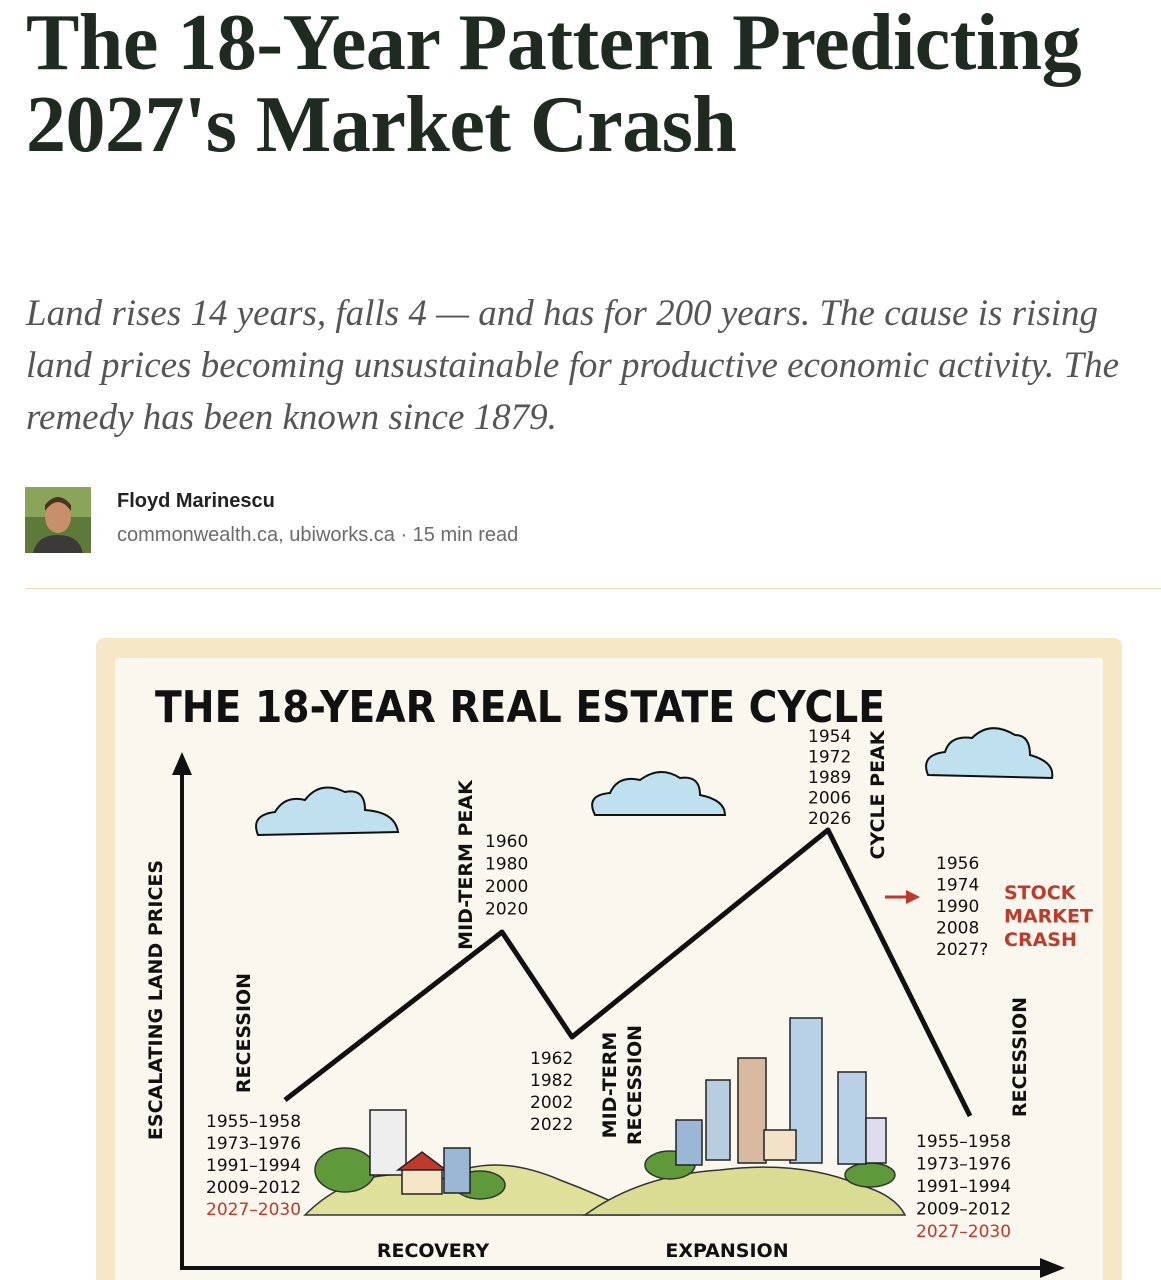 This screenshot has height=1280, width=1161. What do you see at coordinates (551, 1125) in the screenshot?
I see `year-label: 2022` at bounding box center [551, 1125].